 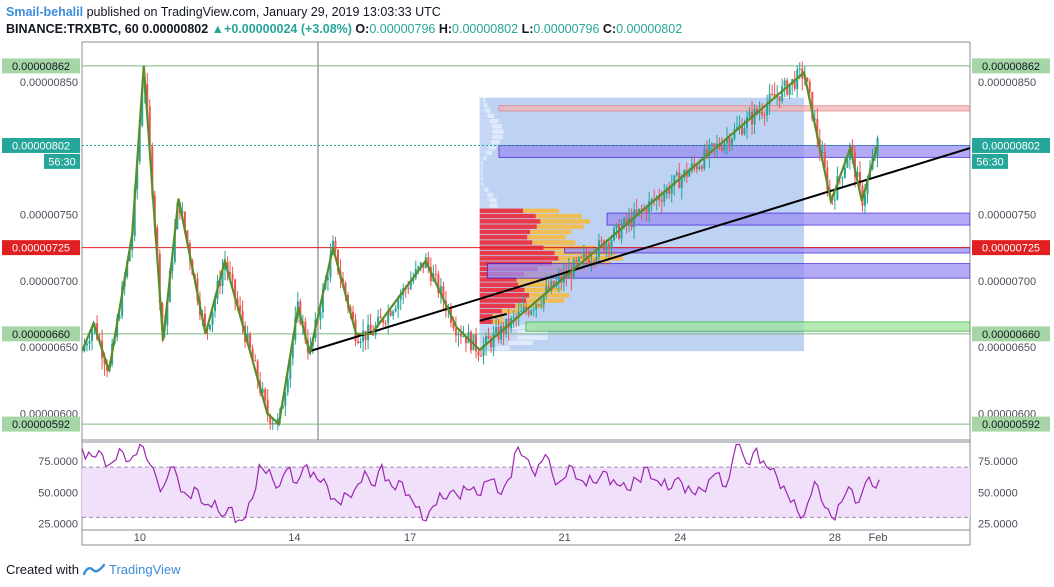 I want to click on price-tag-right-label: 0.00000592, so click(x=1011, y=425).